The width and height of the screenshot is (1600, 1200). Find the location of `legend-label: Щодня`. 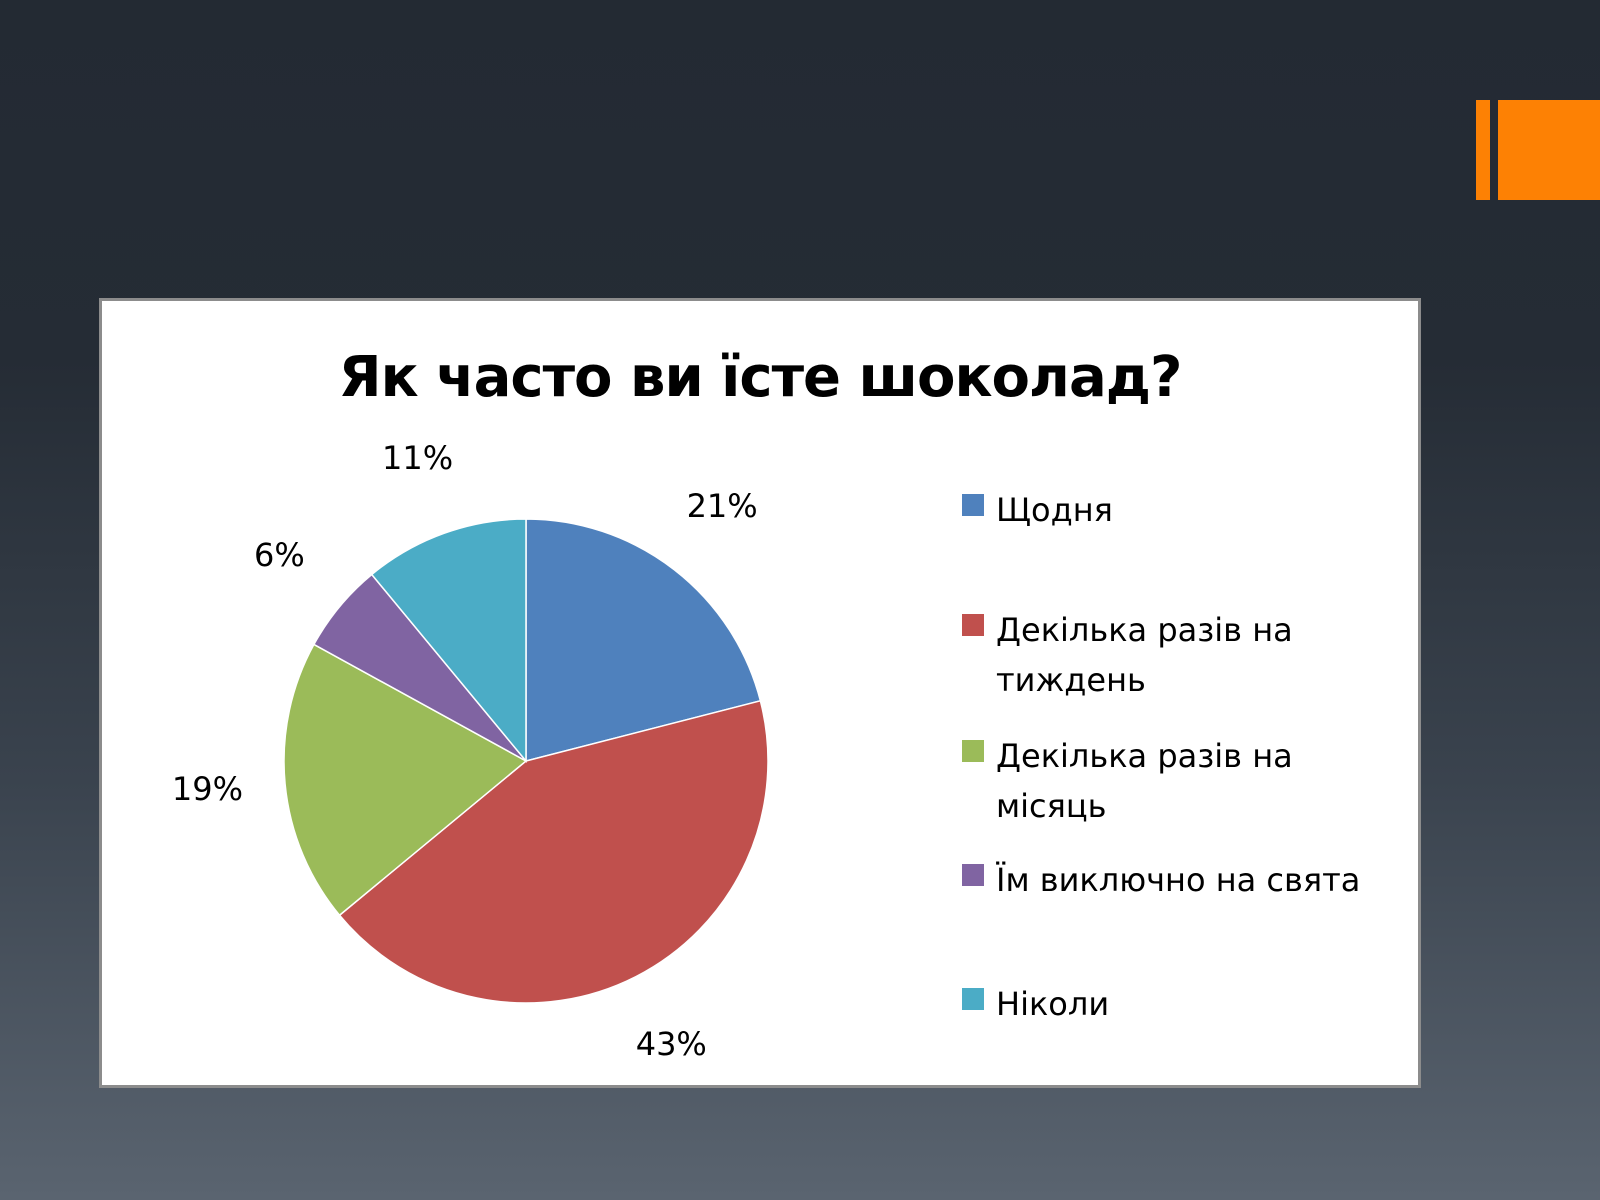

legend-label: Щодня is located at coordinates (1054, 510).